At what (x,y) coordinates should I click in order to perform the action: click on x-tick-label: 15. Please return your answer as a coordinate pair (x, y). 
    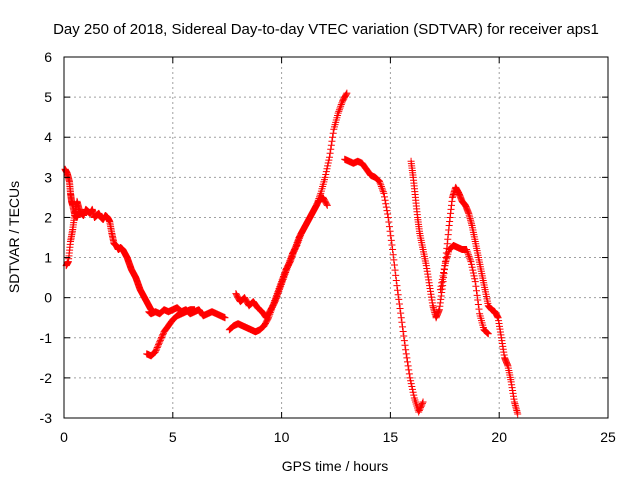
    Looking at the image, I should click on (391, 437).